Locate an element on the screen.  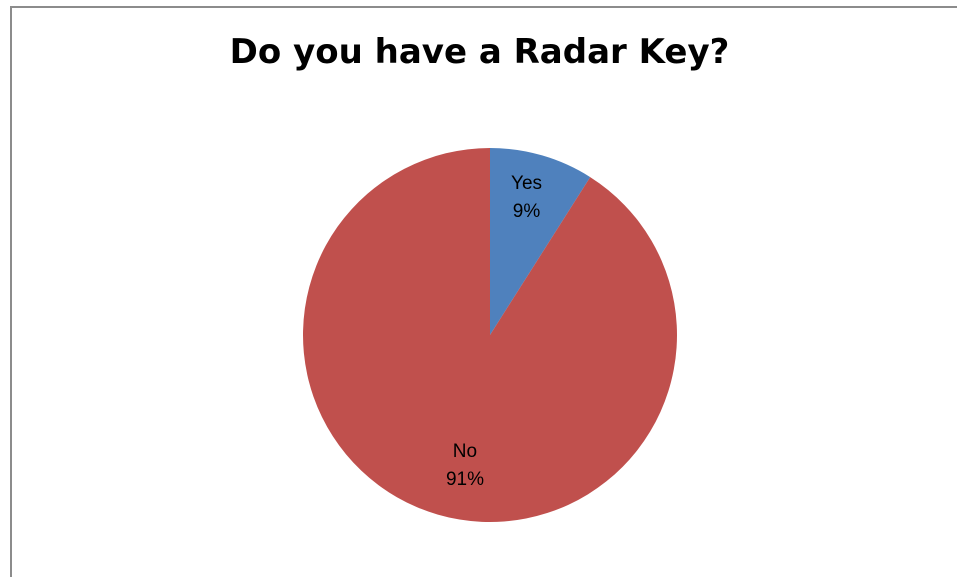
slice-value-label-yes: 9% is located at coordinates (527, 211).